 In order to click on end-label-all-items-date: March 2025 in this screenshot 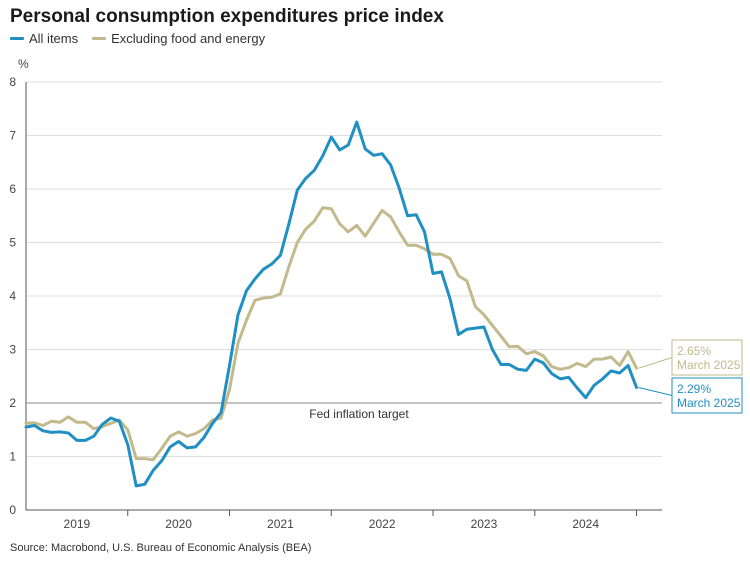, I will do `click(709, 403)`.